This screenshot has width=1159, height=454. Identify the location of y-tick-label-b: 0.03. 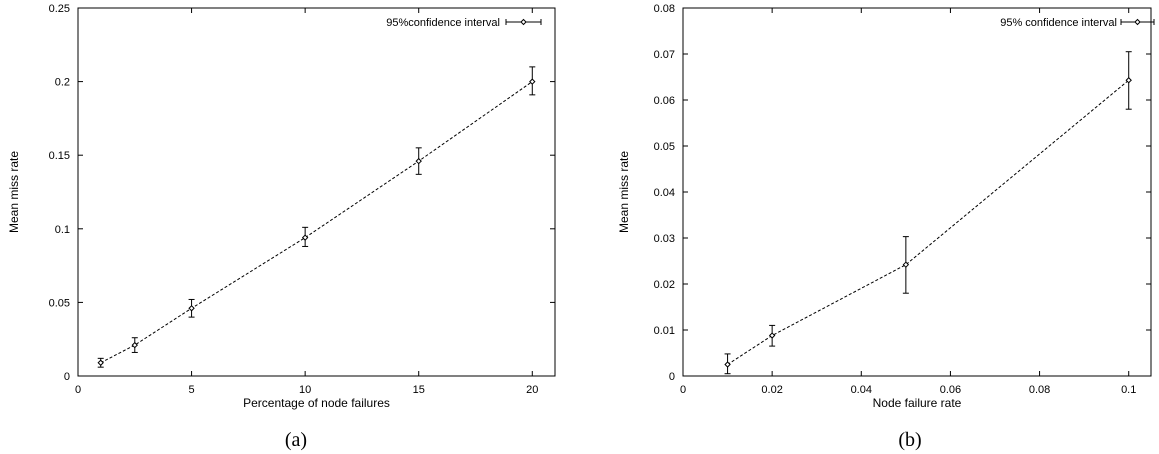
(664, 239).